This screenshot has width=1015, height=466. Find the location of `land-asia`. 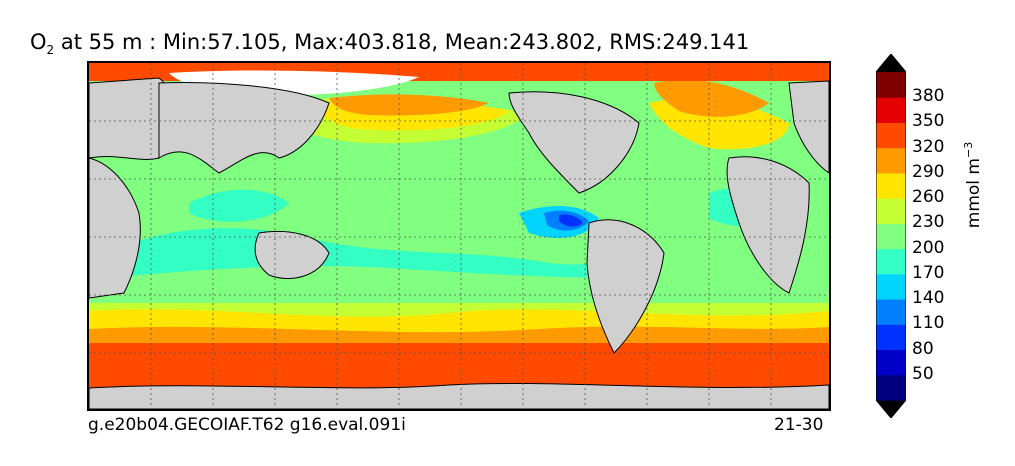

land-asia is located at coordinates (244, 128).